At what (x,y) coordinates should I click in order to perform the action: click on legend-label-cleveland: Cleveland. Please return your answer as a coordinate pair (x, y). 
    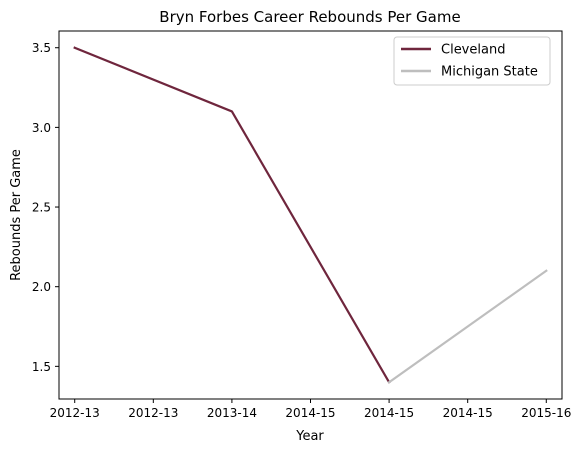
    Looking at the image, I should click on (473, 50).